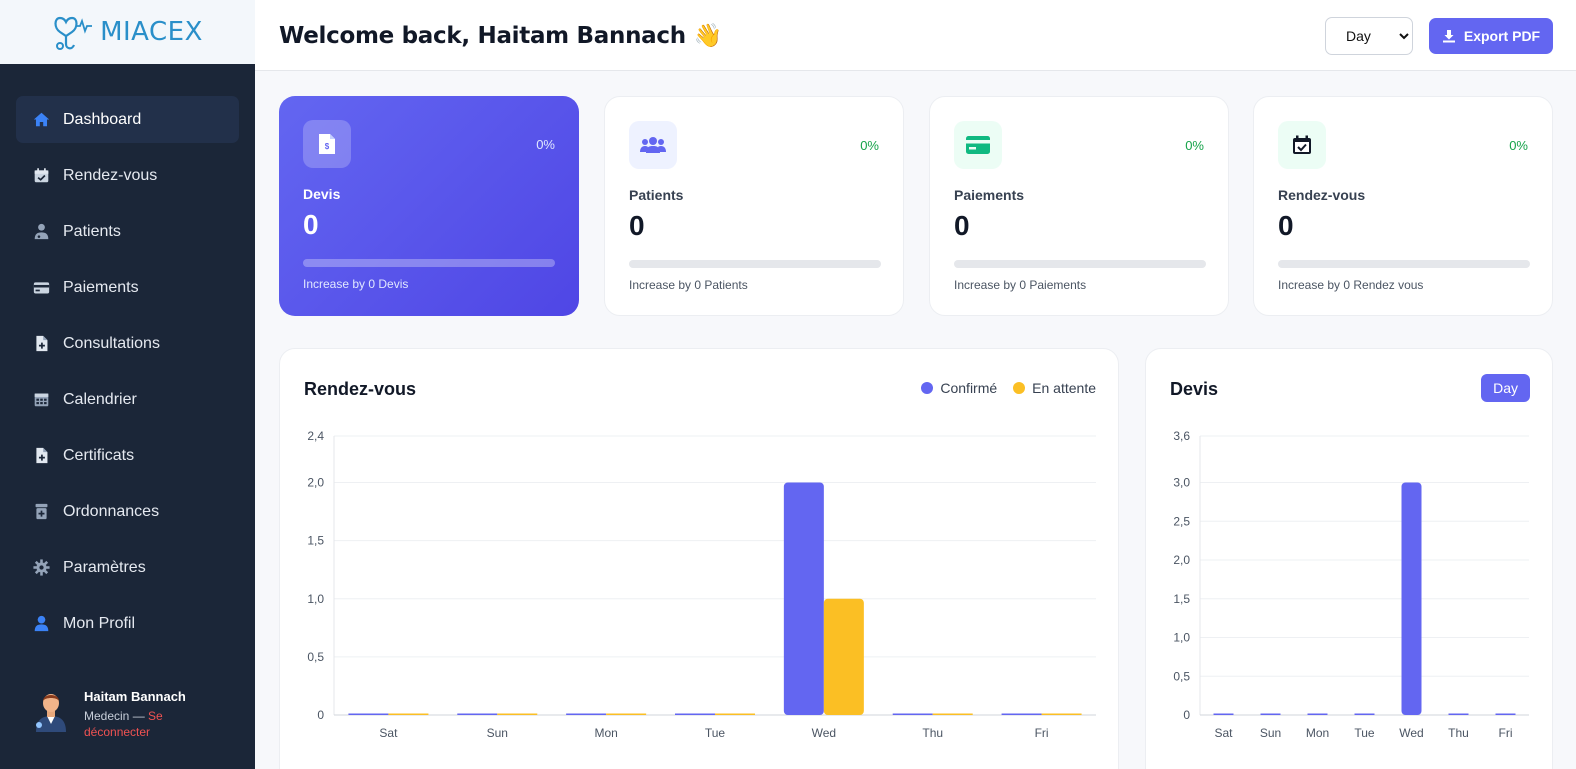 Image resolution: width=1576 pixels, height=769 pixels. I want to click on export-pdf-button: Export PDF, so click(1491, 36).